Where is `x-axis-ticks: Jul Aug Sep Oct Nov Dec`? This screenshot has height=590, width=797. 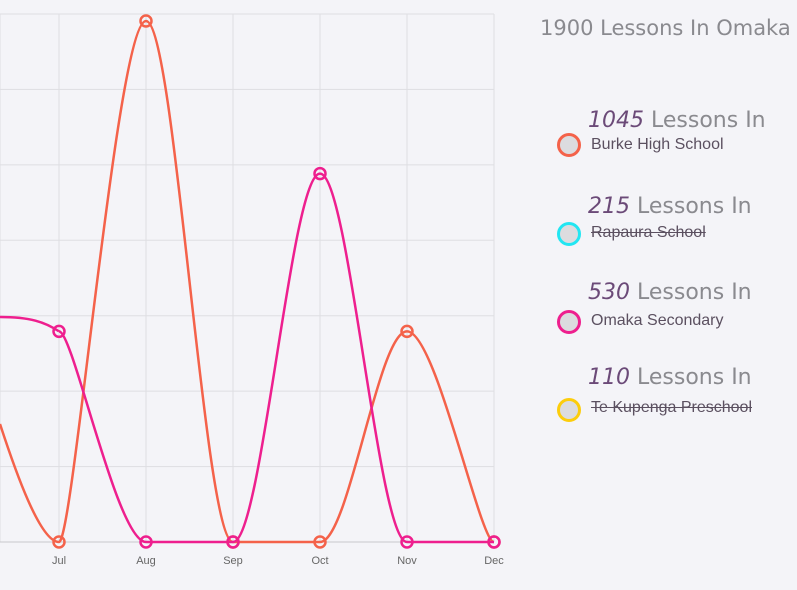
x-axis-ticks: Jul Aug Sep Oct Nov Dec is located at coordinates (278, 561).